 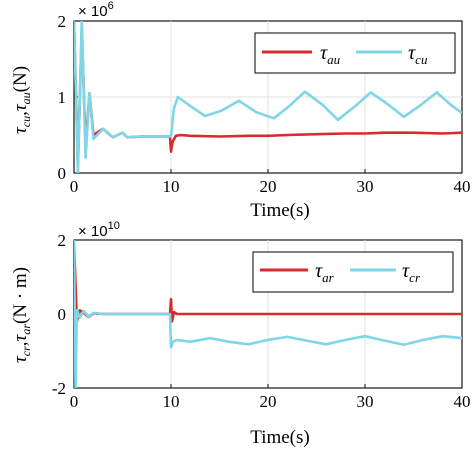 What do you see at coordinates (74, 401) in the screenshot?
I see `bottom-x-tick-label: 0` at bounding box center [74, 401].